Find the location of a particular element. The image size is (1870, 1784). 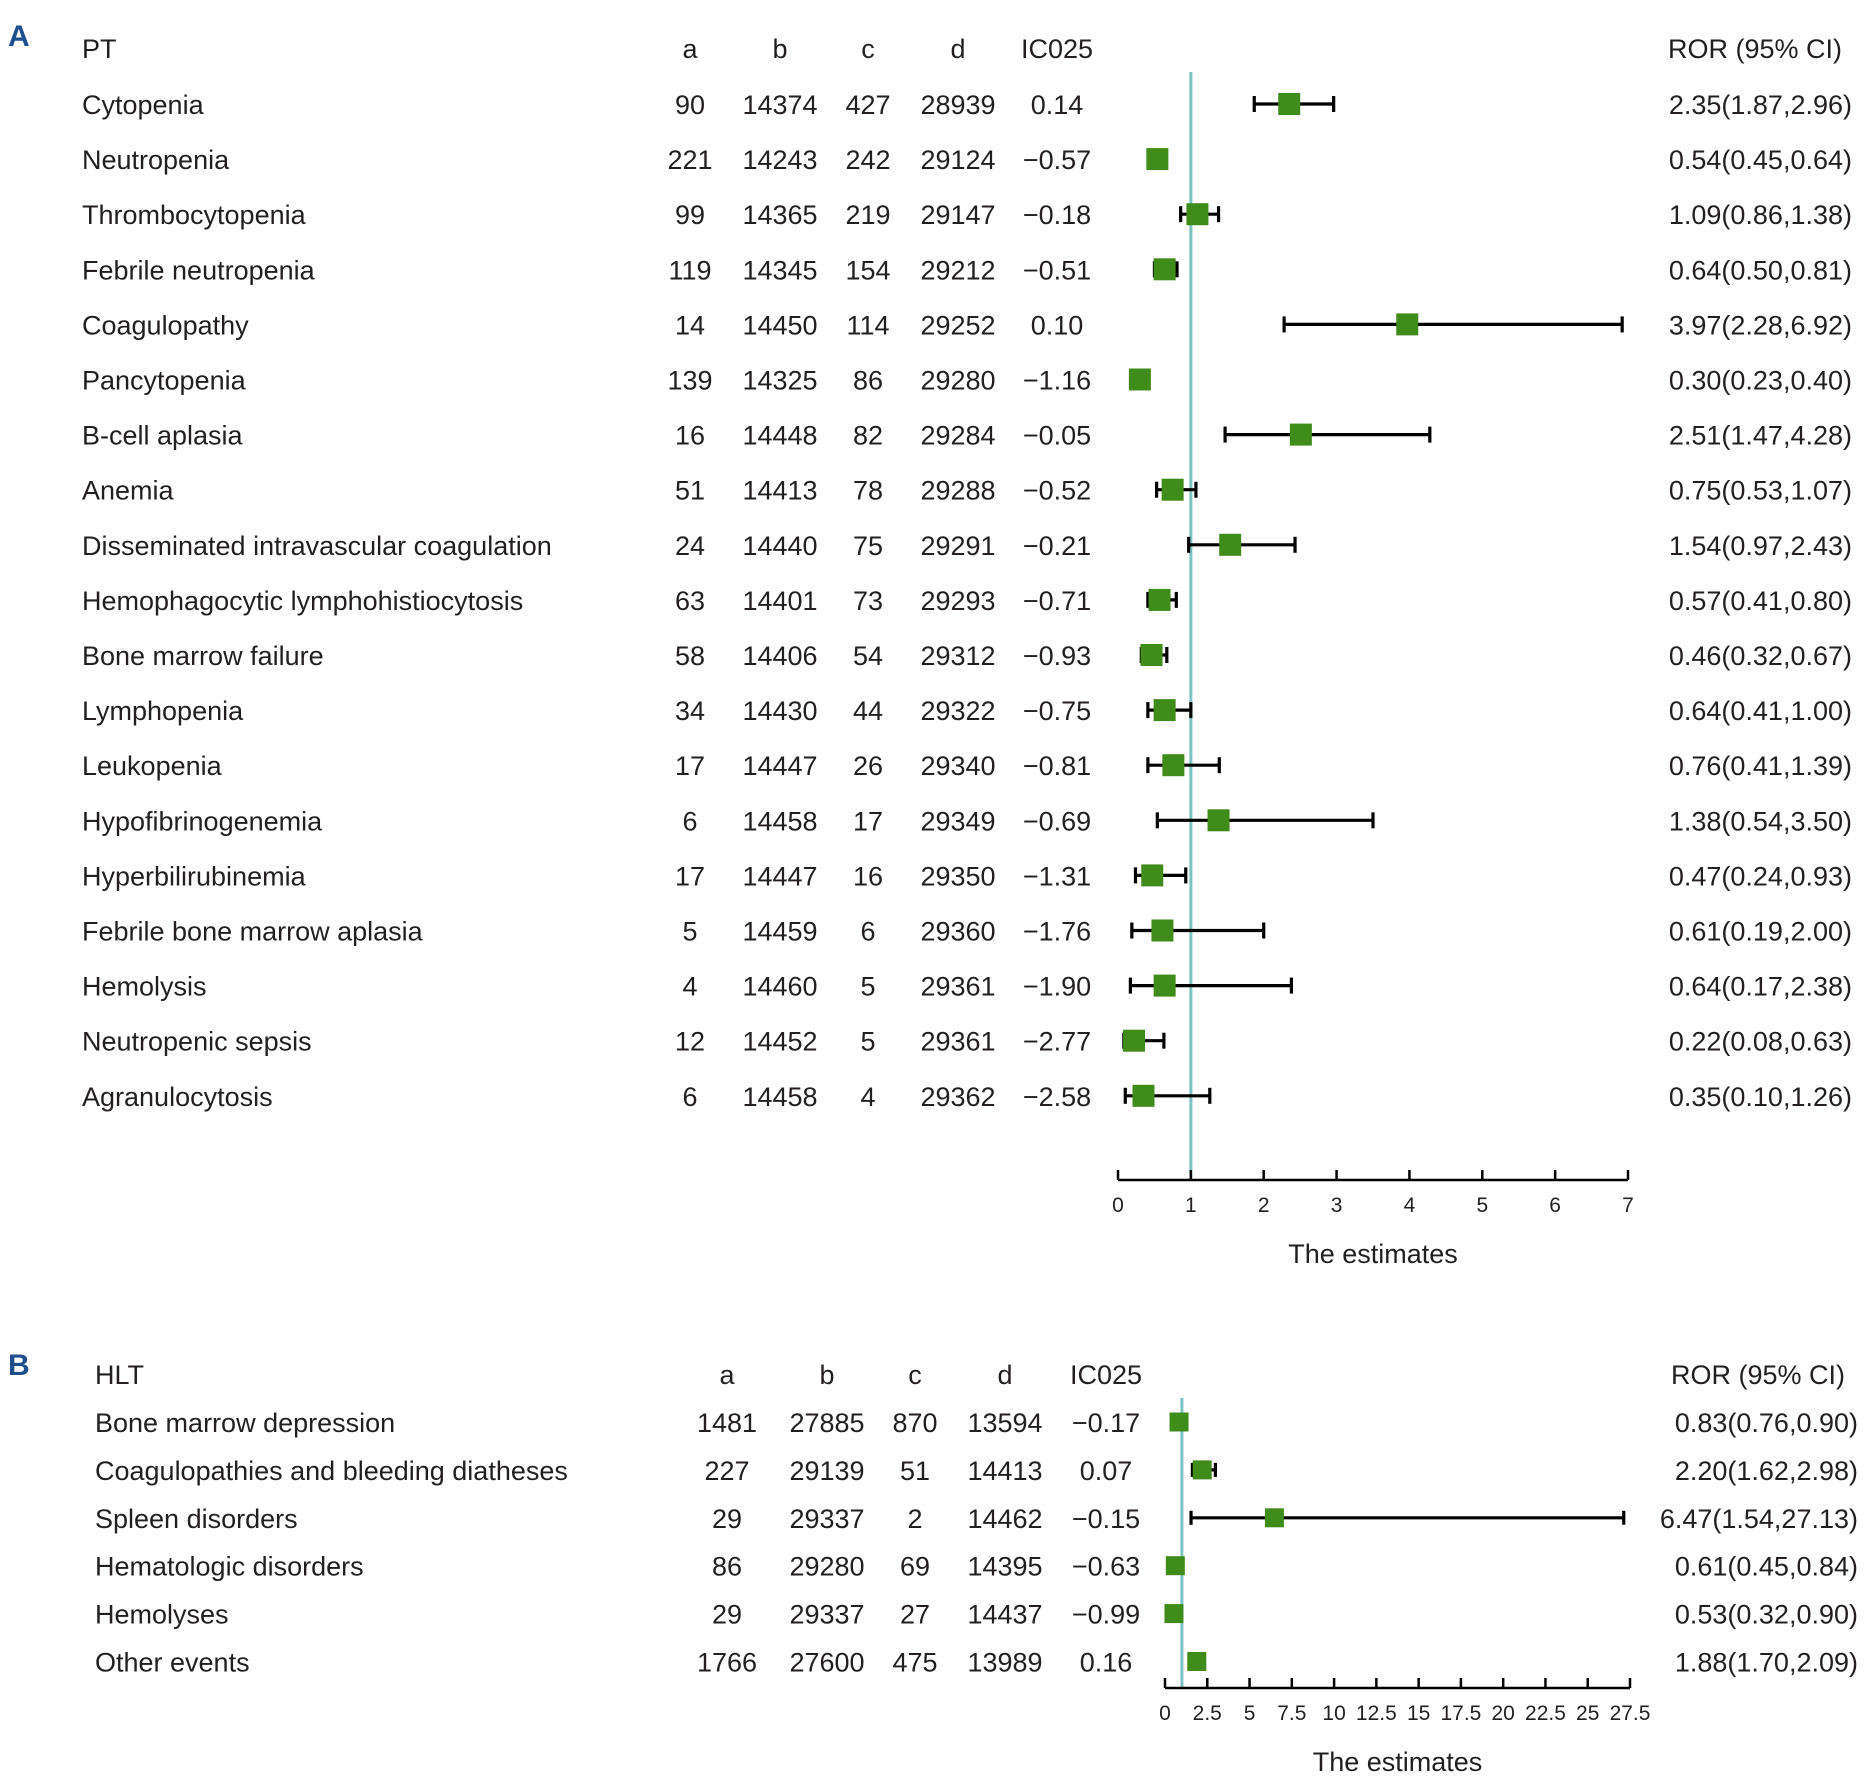

x-tick-label: 0 is located at coordinates (1118, 1205).